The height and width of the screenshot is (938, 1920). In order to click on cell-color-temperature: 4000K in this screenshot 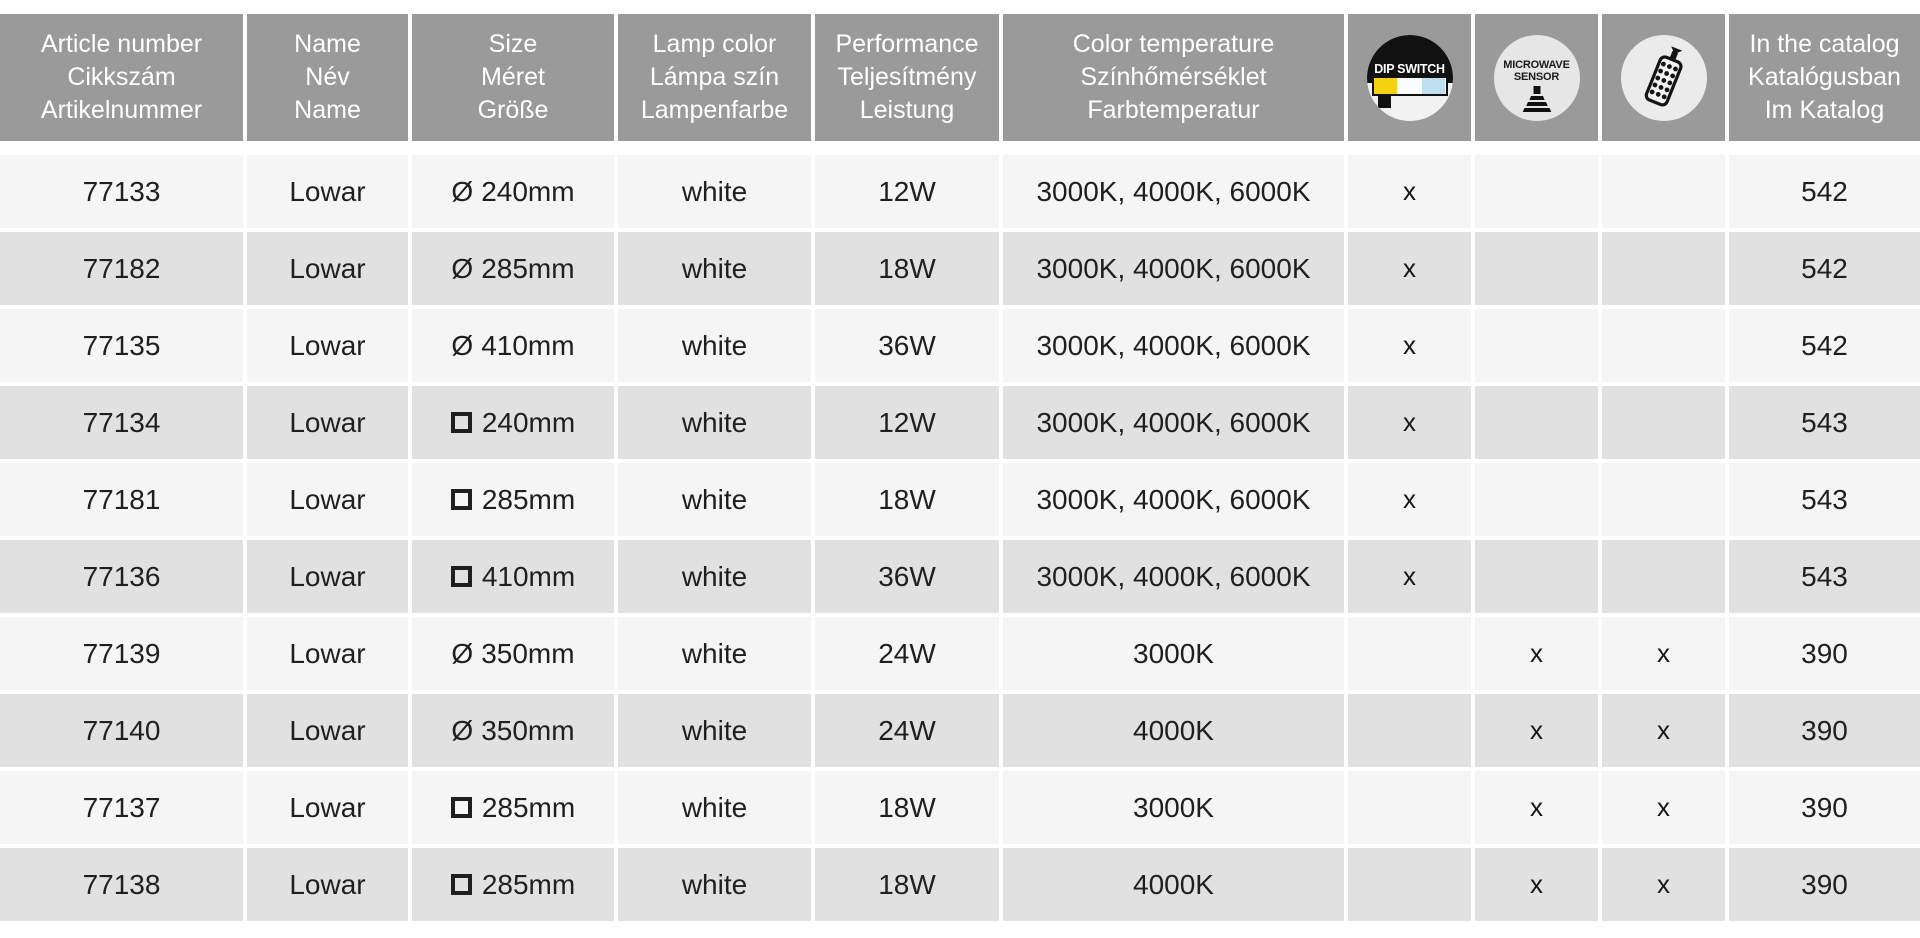, I will do `click(1175, 884)`.